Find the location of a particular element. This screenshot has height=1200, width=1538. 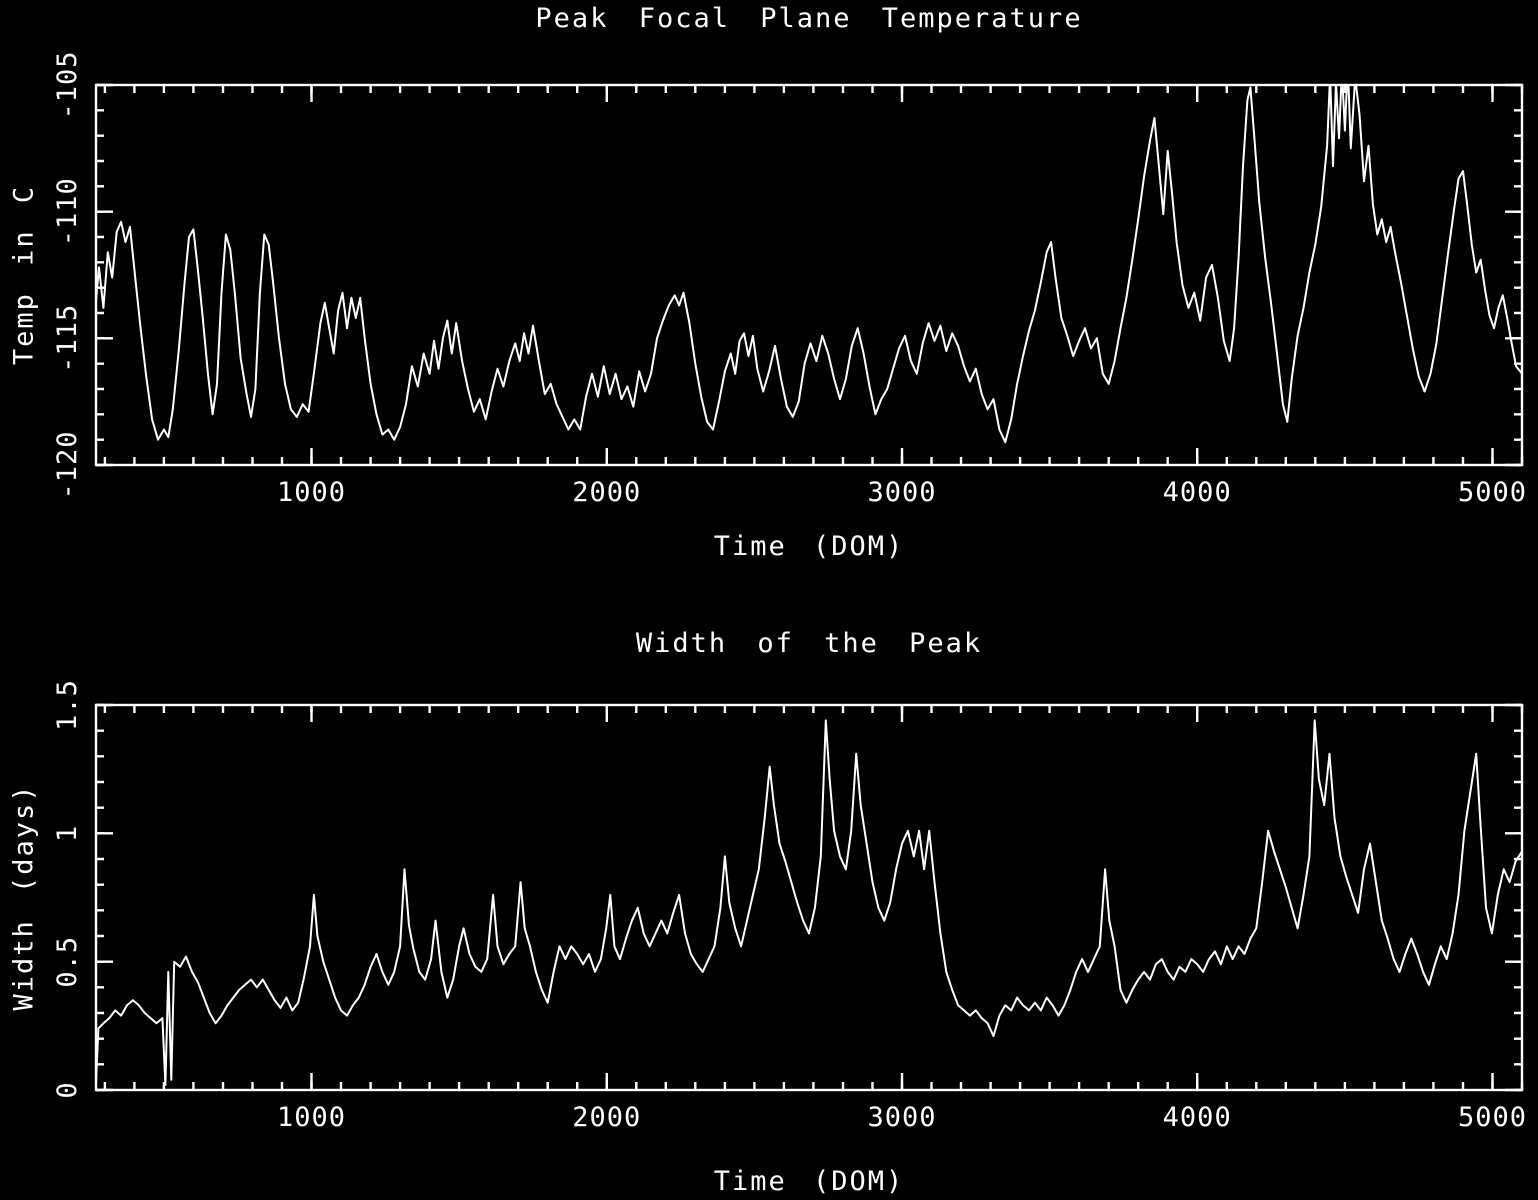

width-chart-title: Width of the Peak is located at coordinates (809, 643).